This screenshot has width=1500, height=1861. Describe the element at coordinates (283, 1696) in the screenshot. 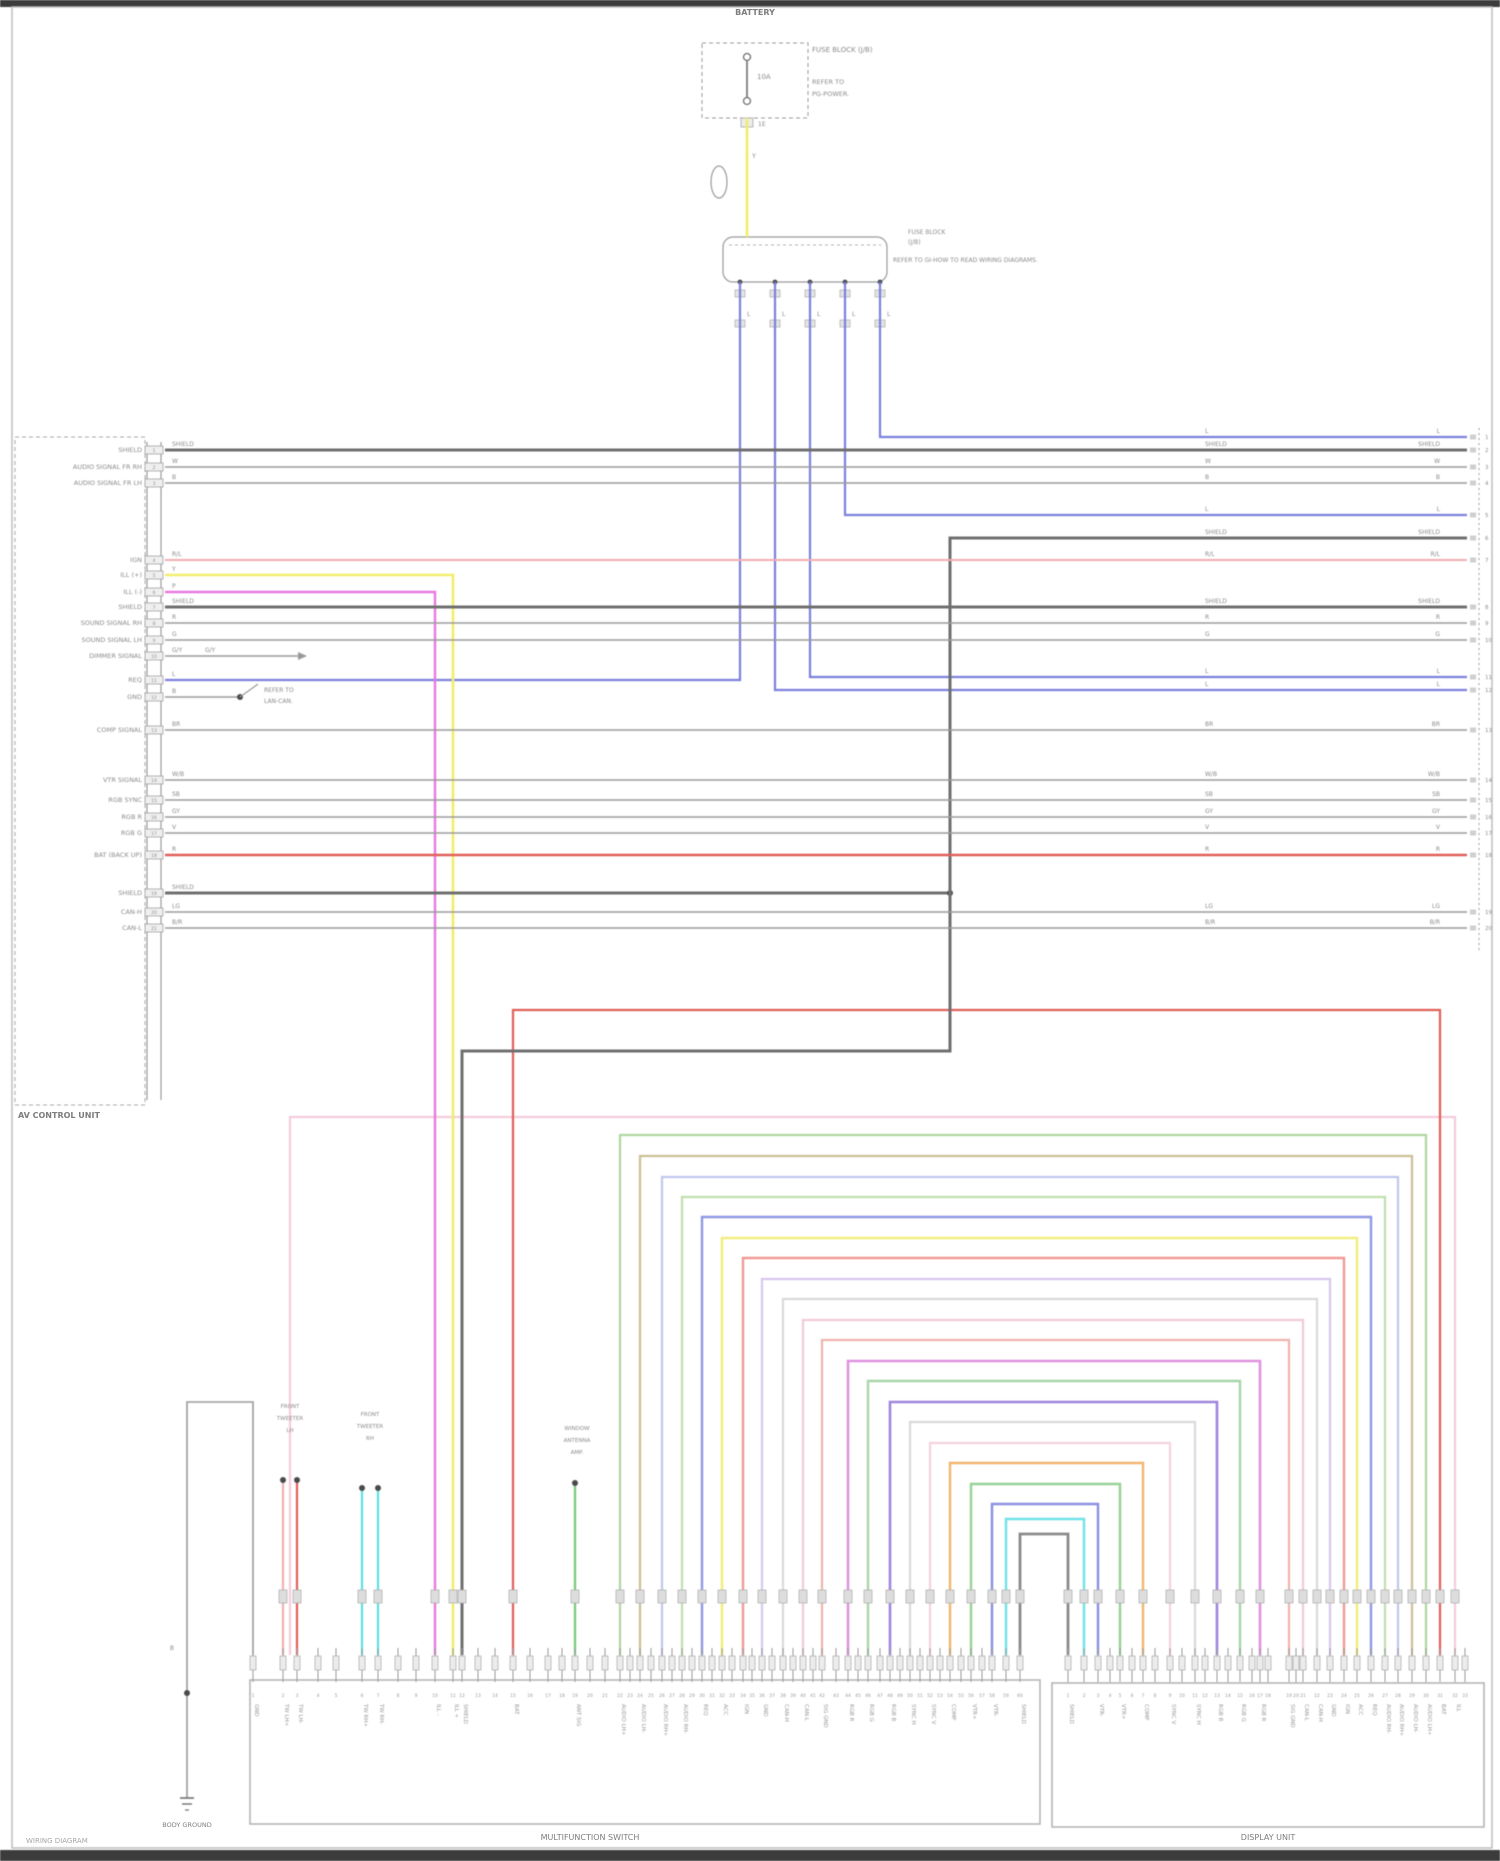

I see `svg-text: 2` at that location.